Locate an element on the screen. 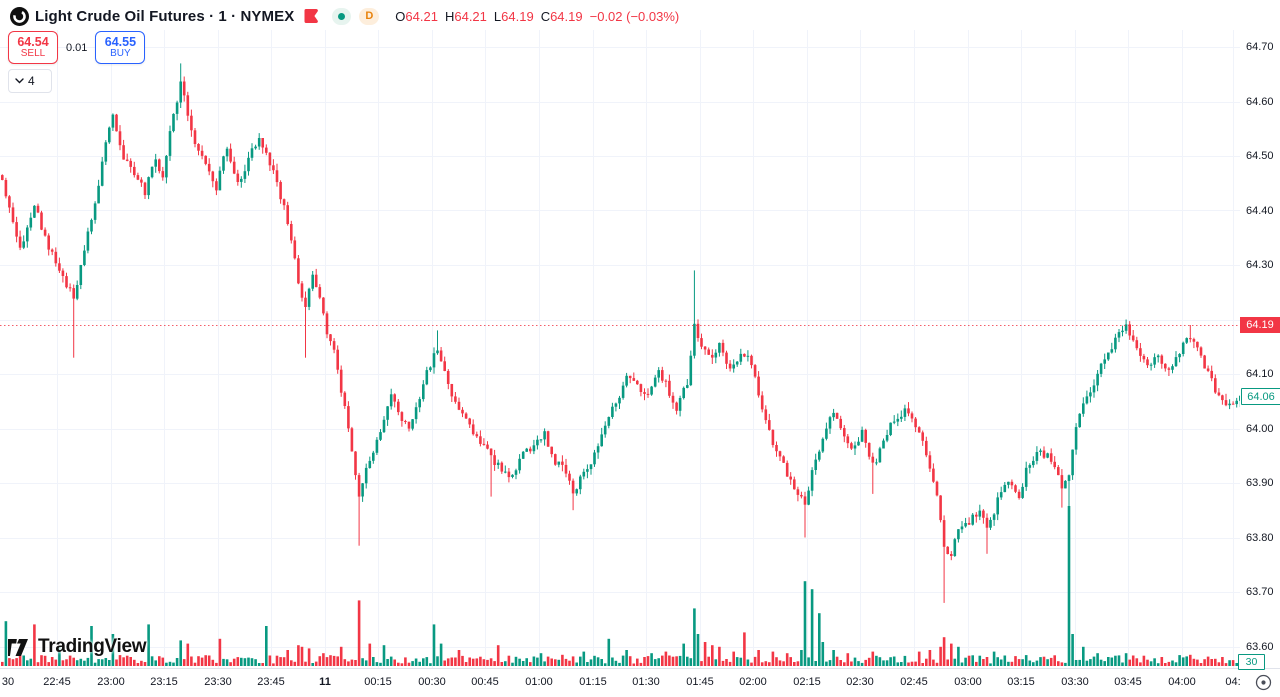 The width and height of the screenshot is (1280, 697). market-status-pill is located at coordinates (342, 16).